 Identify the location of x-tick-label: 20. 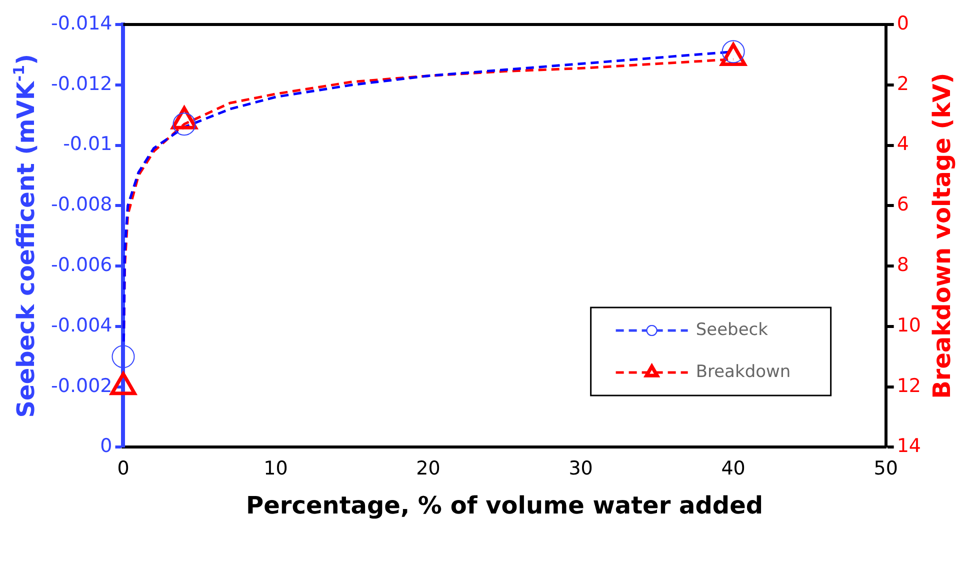
(428, 469).